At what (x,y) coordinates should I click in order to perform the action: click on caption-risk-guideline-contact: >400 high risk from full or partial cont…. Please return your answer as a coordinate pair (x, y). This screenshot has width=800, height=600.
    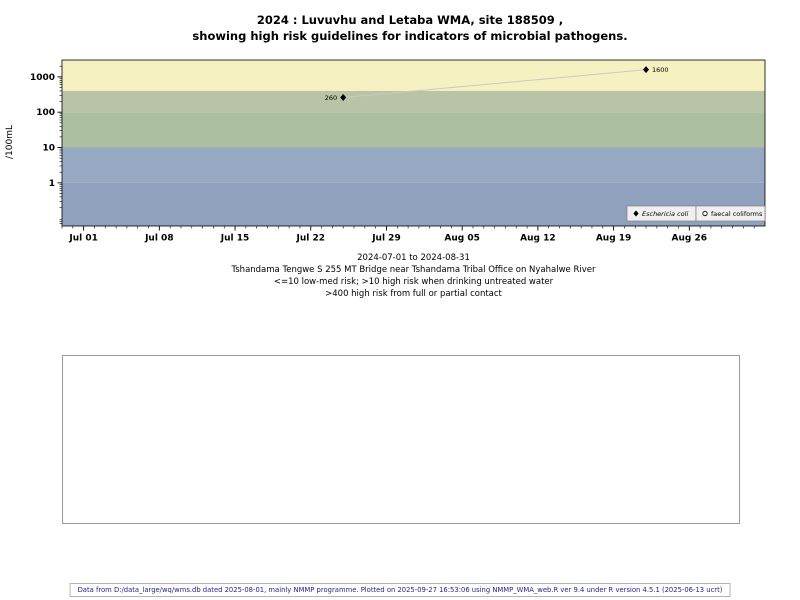
    Looking at the image, I should click on (413, 294).